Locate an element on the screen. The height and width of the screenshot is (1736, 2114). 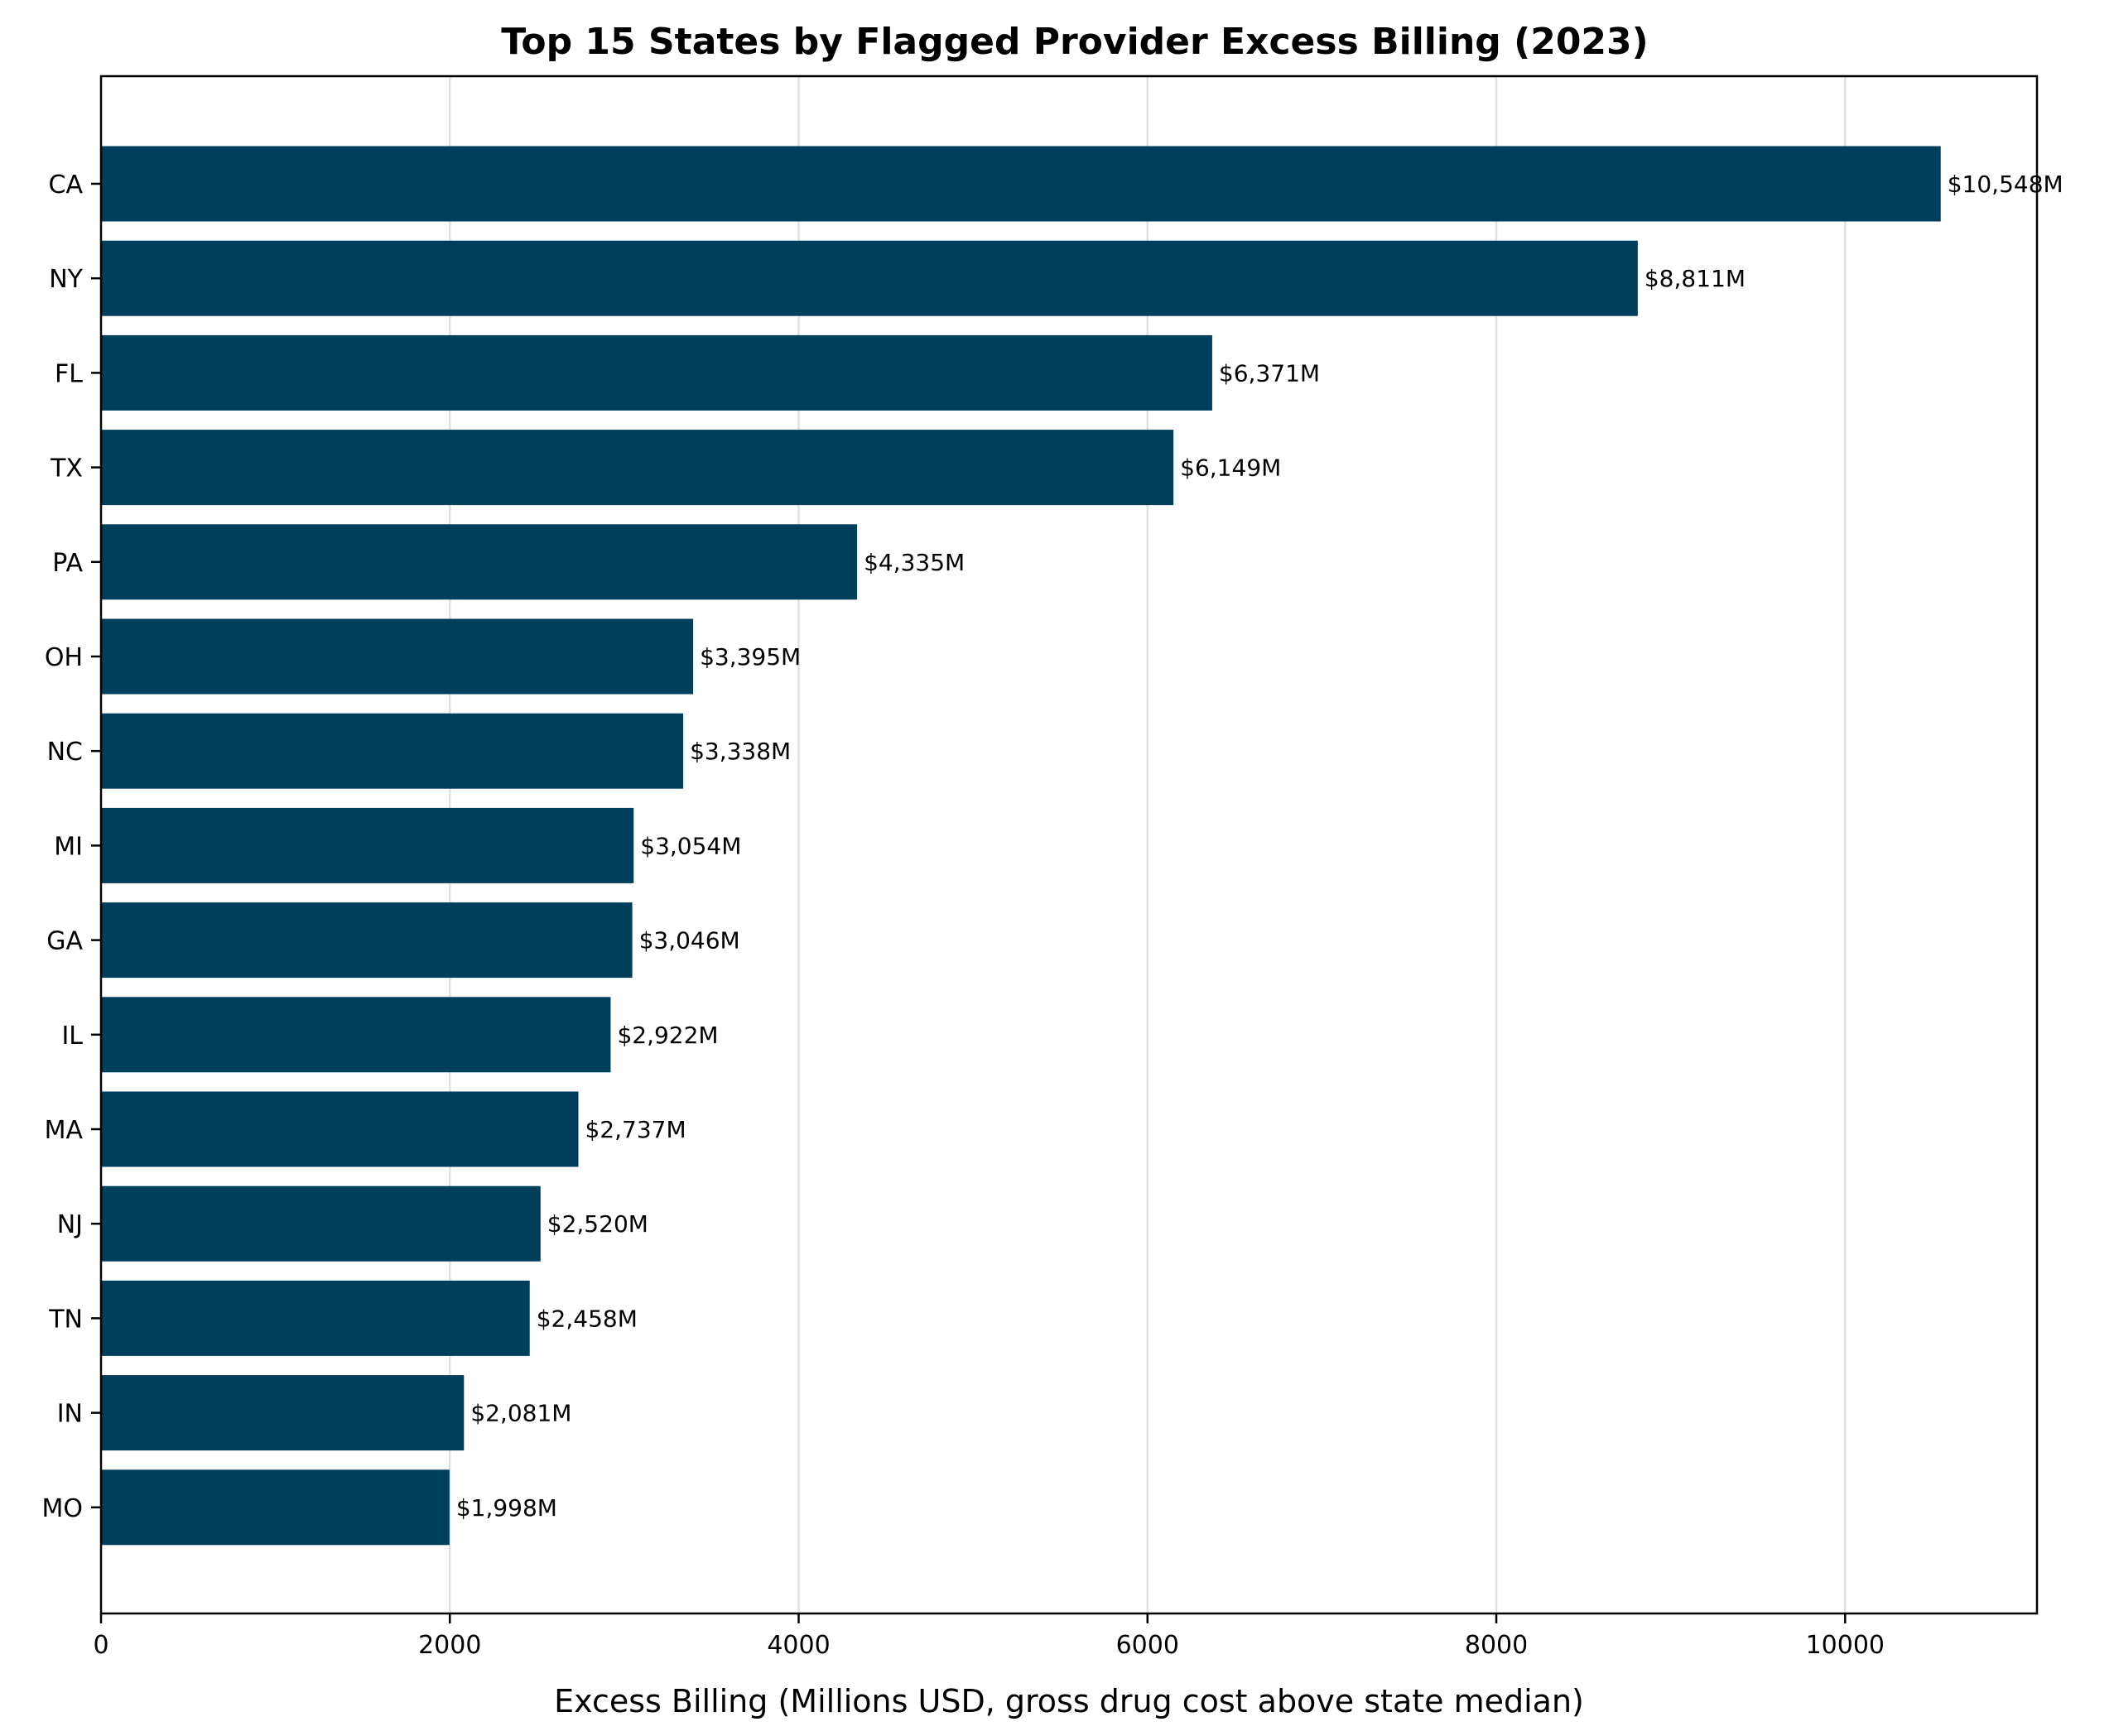
data-label-mo: $1,998M is located at coordinates (507, 1508).